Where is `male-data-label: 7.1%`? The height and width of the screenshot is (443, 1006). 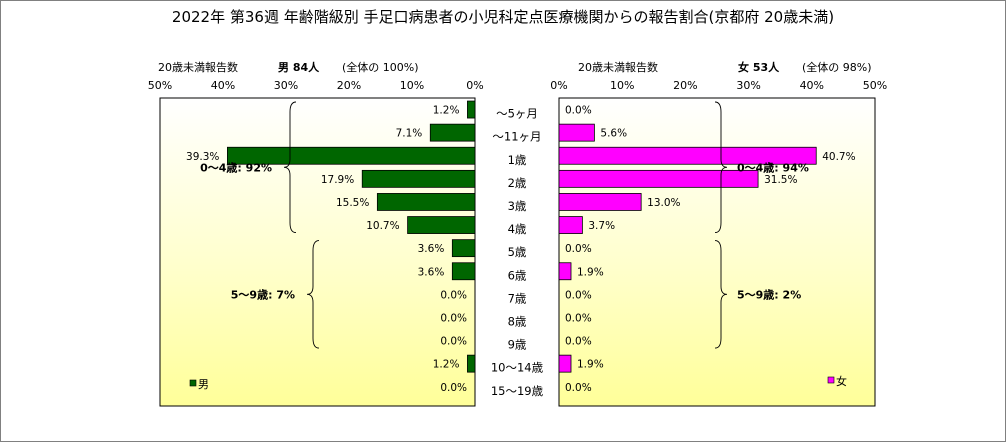
male-data-label: 7.1% is located at coordinates (409, 134).